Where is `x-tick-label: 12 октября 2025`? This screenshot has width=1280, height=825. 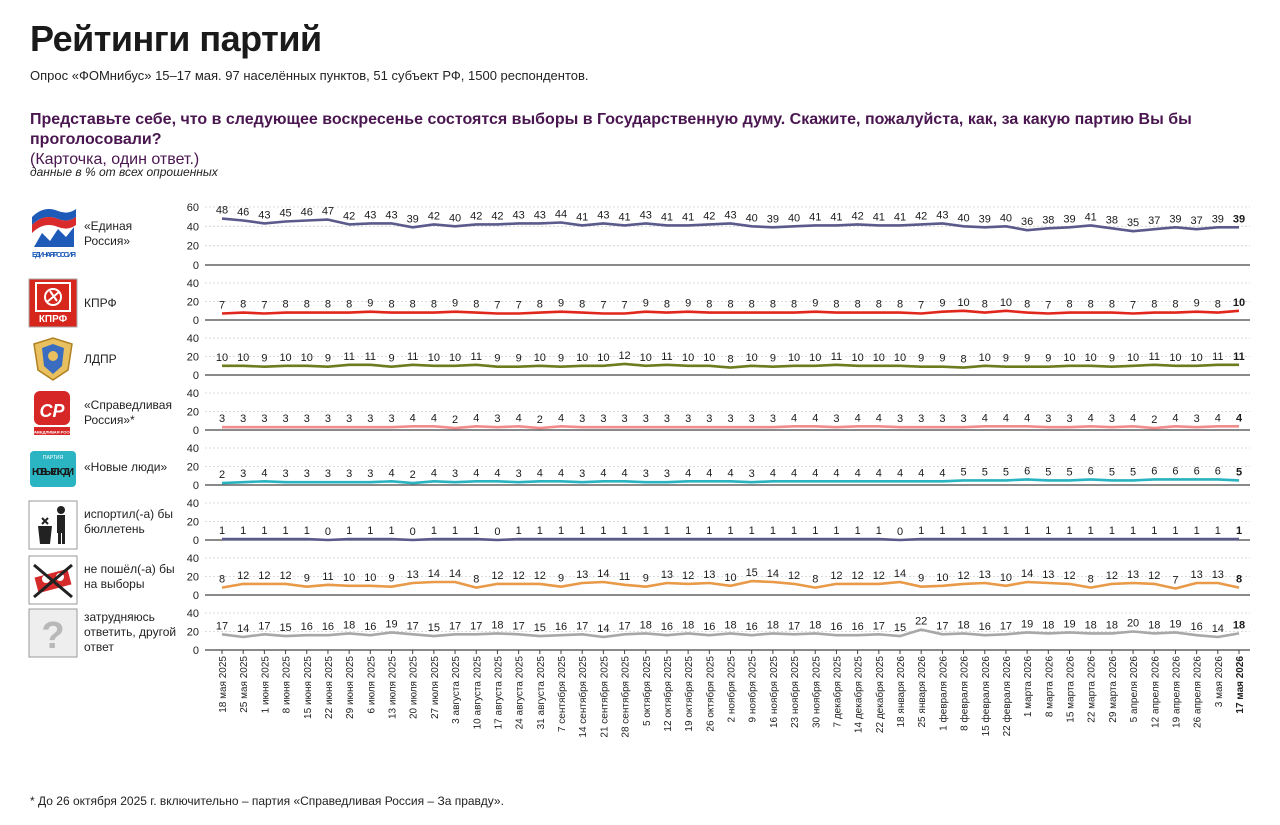
x-tick-label: 12 октября 2025 is located at coordinates (668, 694).